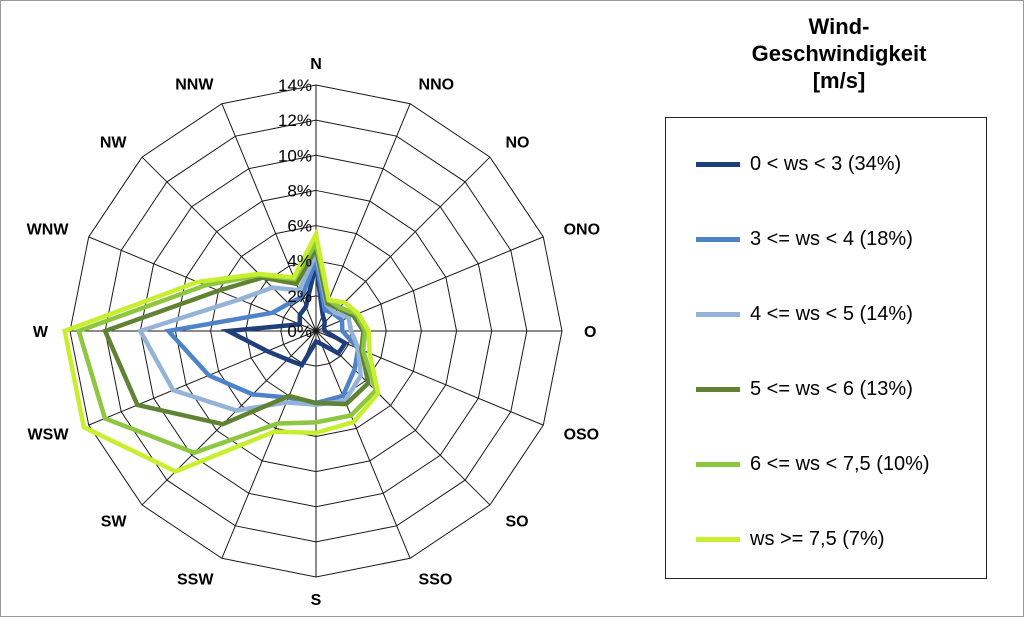  Describe the element at coordinates (295, 85) in the screenshot. I see `tick-label-7: 14%` at that location.